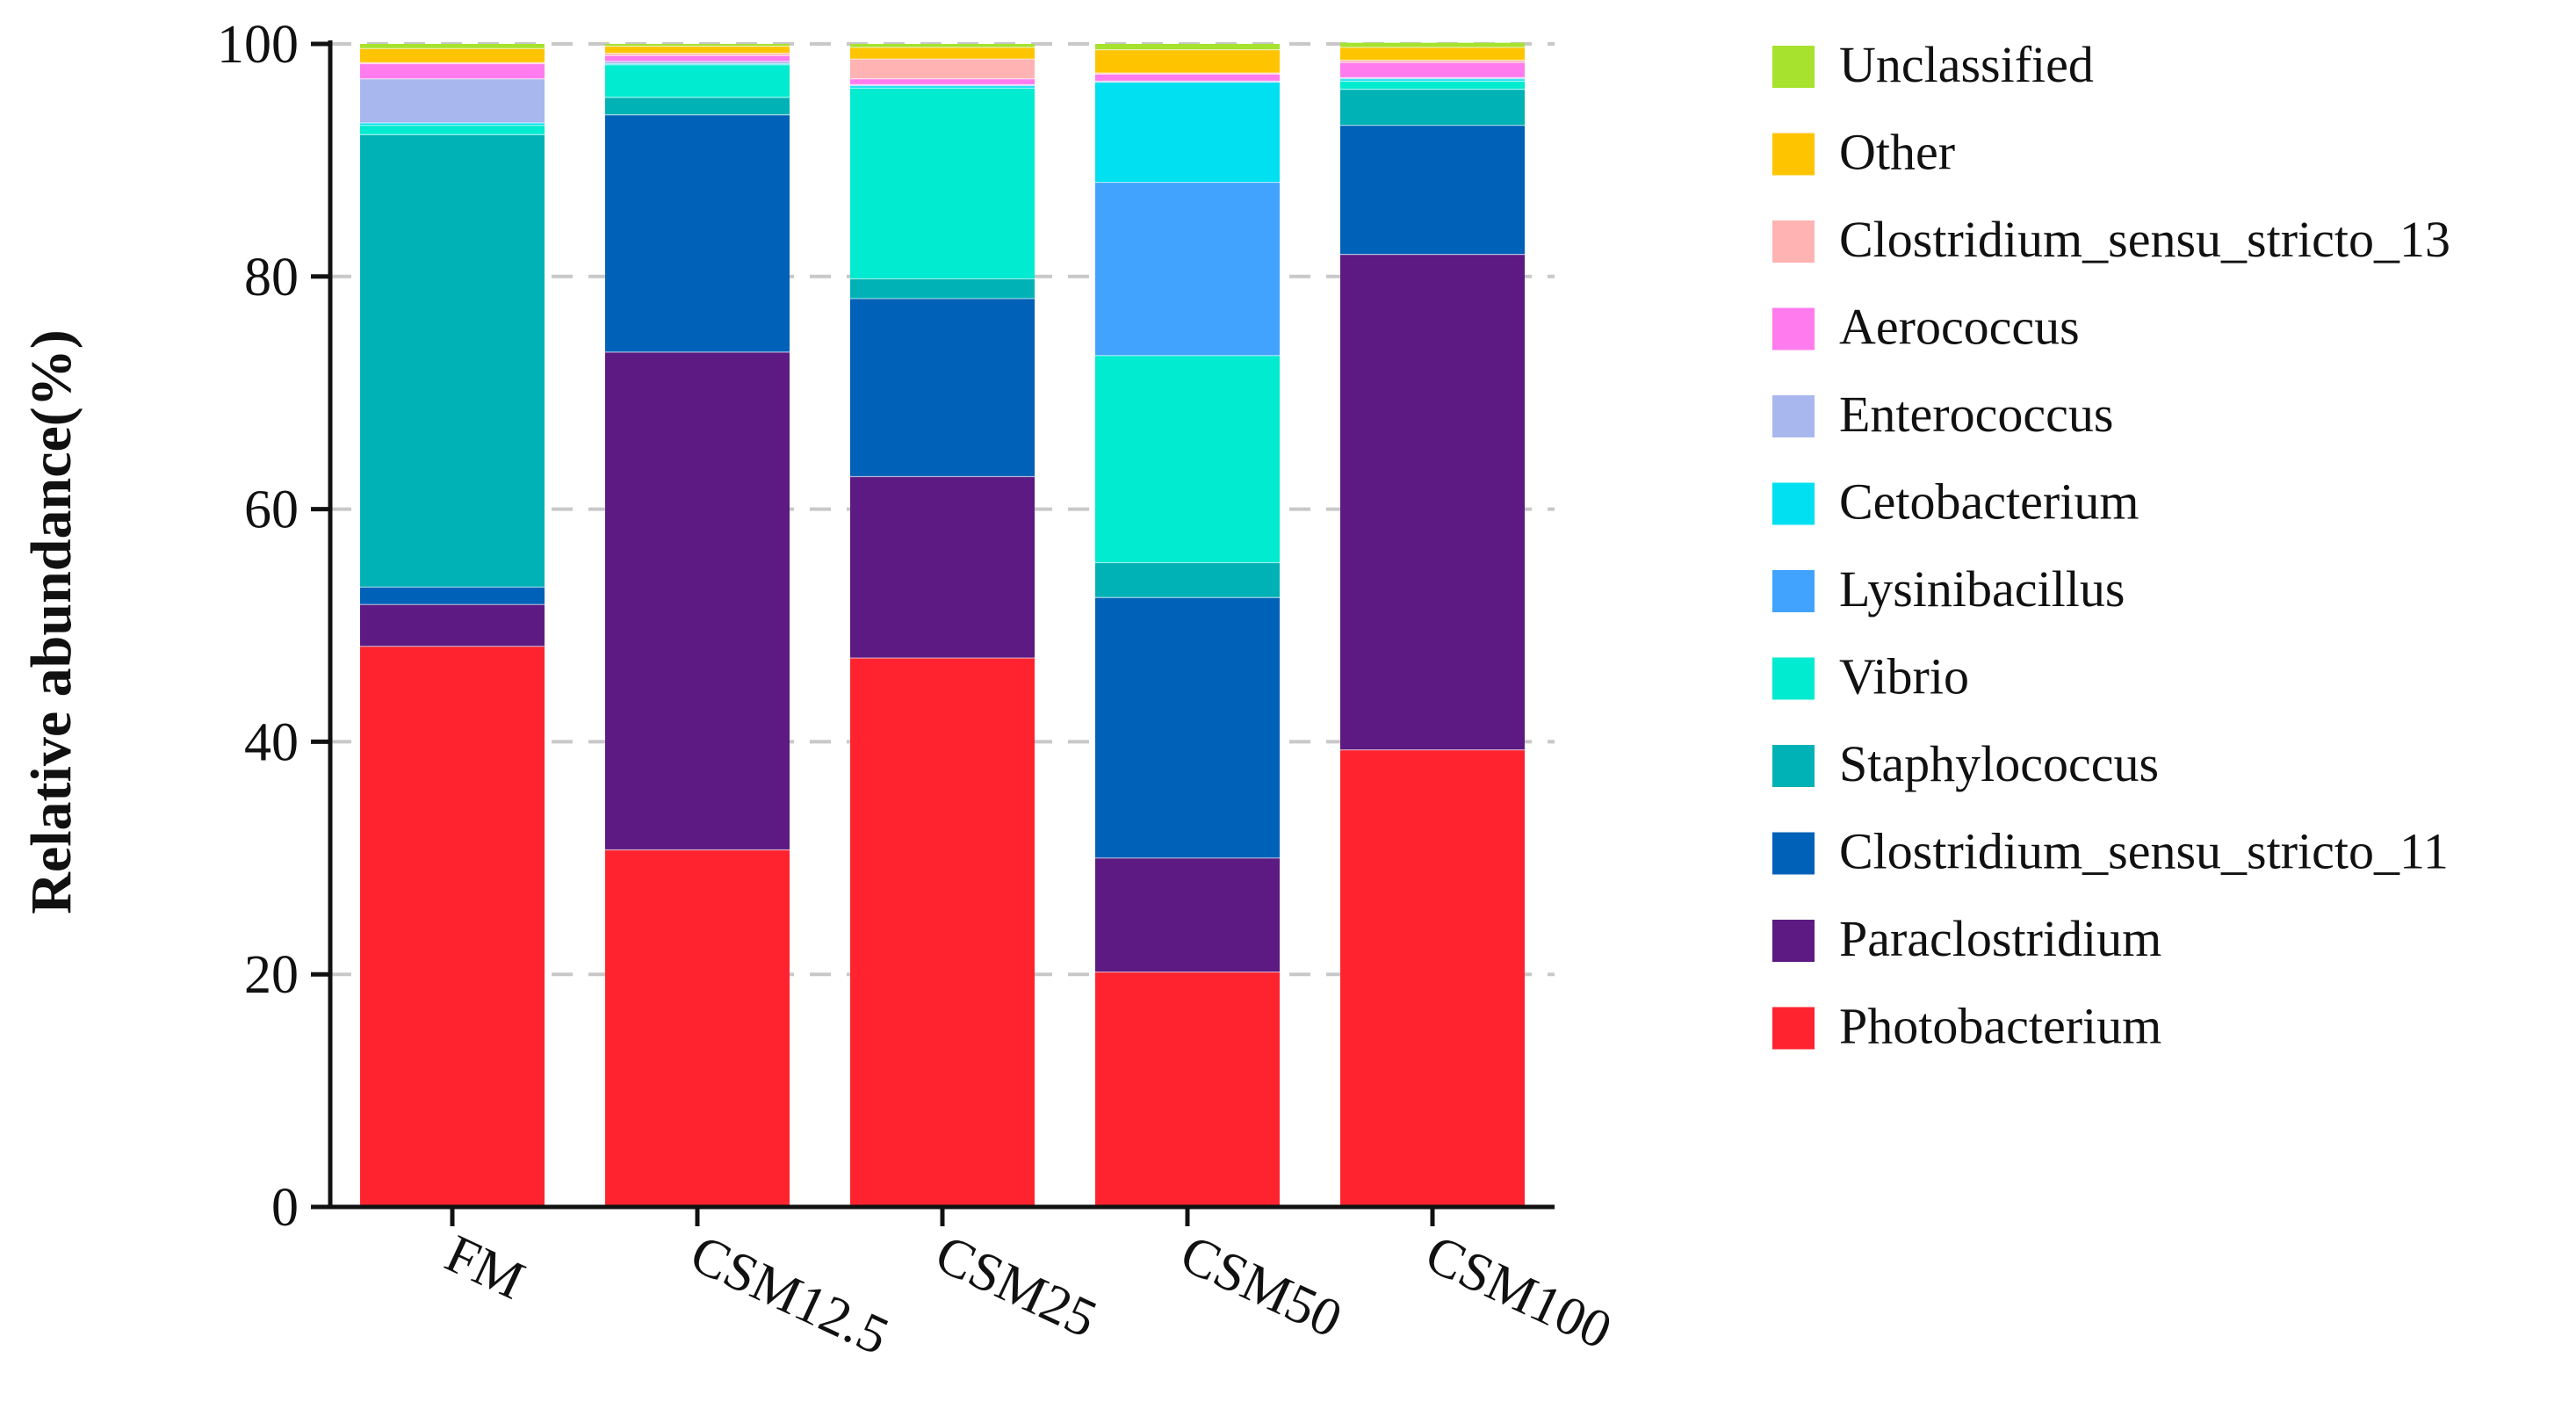  What do you see at coordinates (1432, 107) in the screenshot?
I see `bar-segment-csm100-staphylococcus` at bounding box center [1432, 107].